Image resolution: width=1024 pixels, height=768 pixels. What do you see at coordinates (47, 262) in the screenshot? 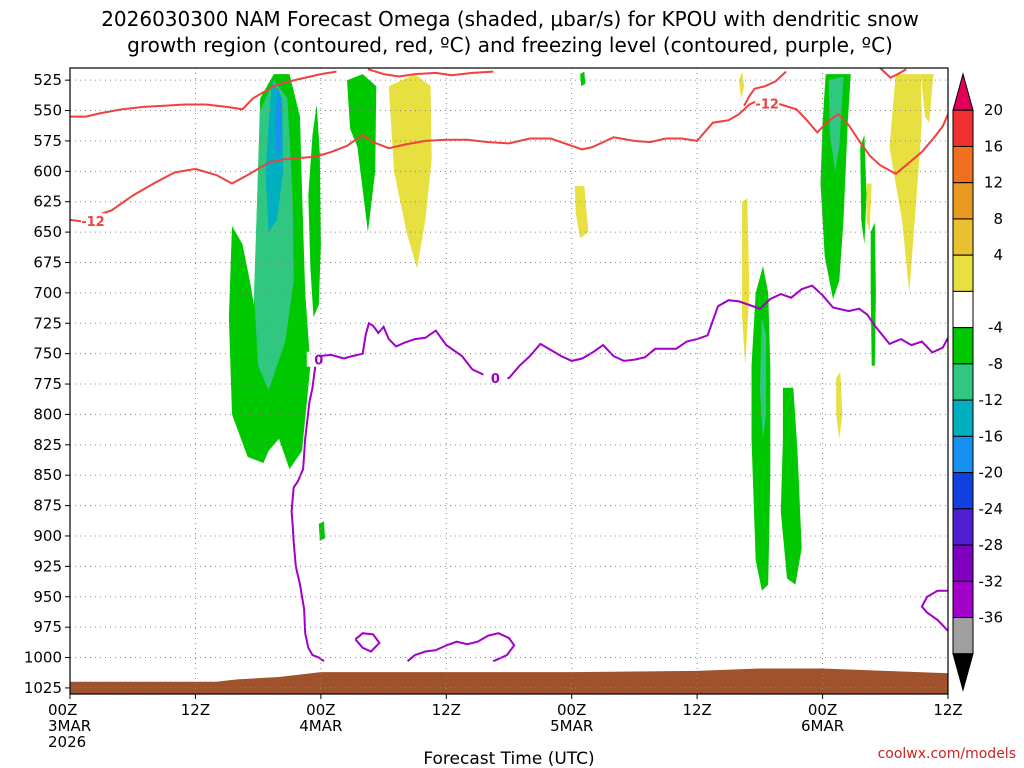
I see `y-tick-label-6: 675` at bounding box center [47, 262].